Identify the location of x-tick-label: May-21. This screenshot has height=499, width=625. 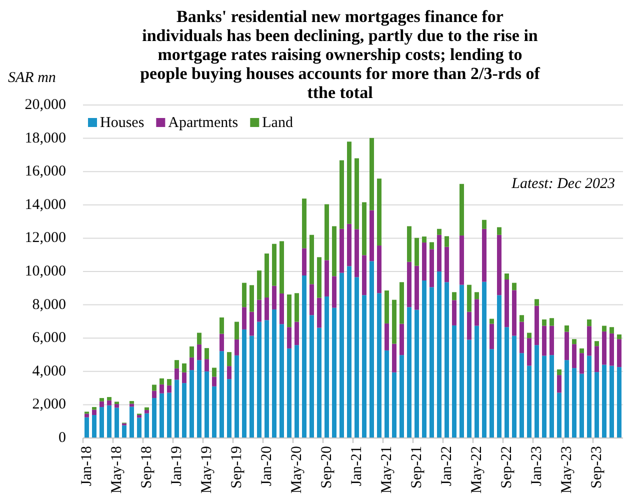
(386, 470).